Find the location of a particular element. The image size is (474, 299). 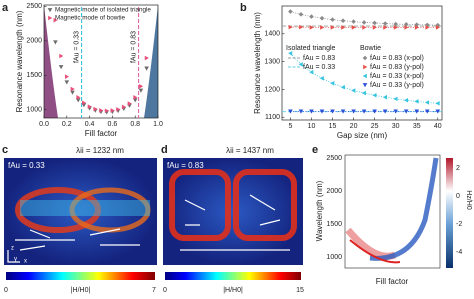

legend-label: fAu = 0.33 (y-pol) is located at coordinates (397, 85).